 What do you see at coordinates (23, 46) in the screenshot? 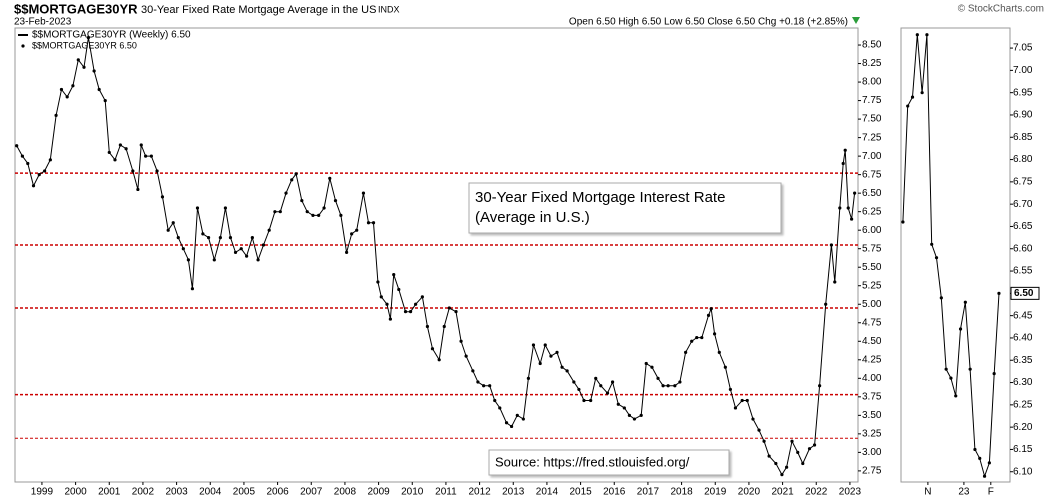
I see `legend-symbol` at bounding box center [23, 46].